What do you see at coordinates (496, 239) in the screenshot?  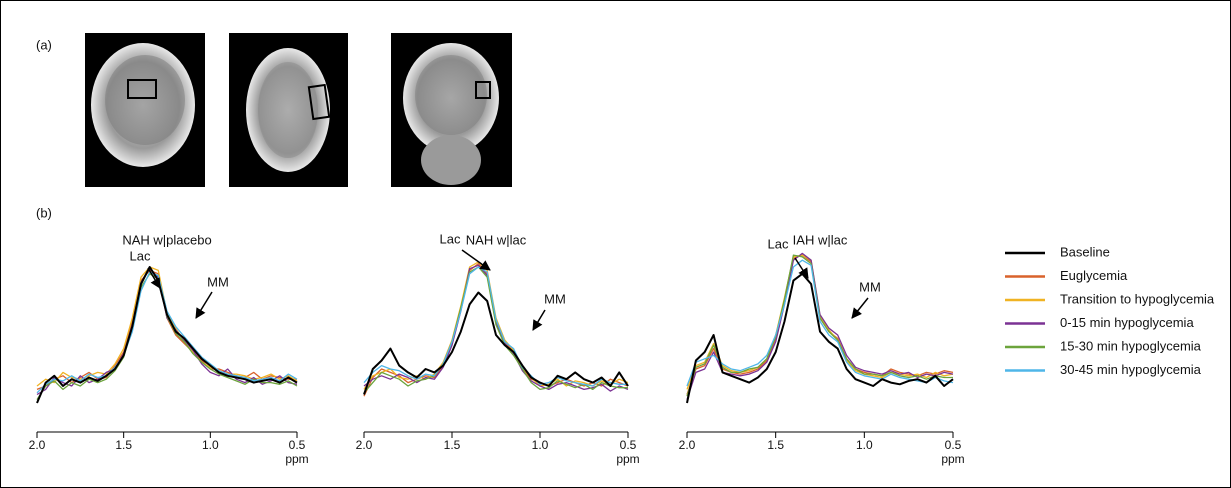 I see `chart-title: NAH w|lac` at bounding box center [496, 239].